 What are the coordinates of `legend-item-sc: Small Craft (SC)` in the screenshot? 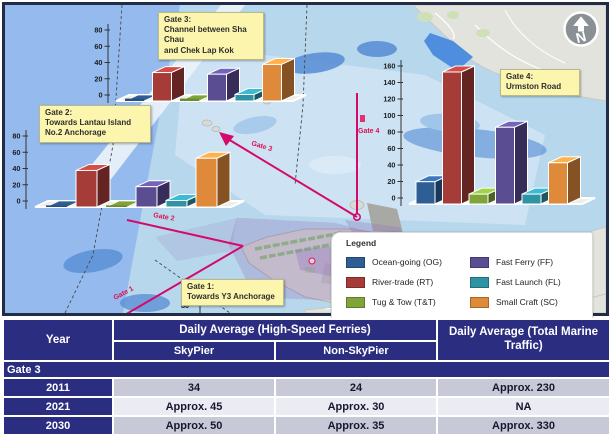 It's located at (532, 302).